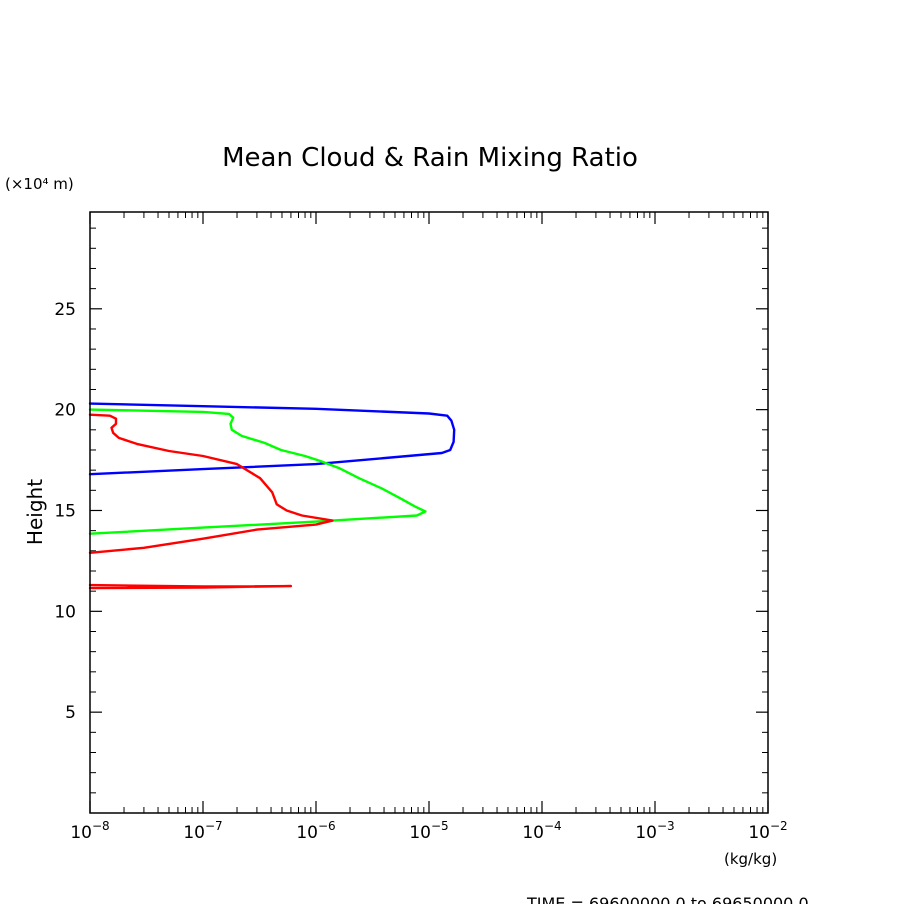 This screenshot has height=904, width=904. Describe the element at coordinates (654, 831) in the screenshot. I see `x-tick-label: 10⁻³` at that location.